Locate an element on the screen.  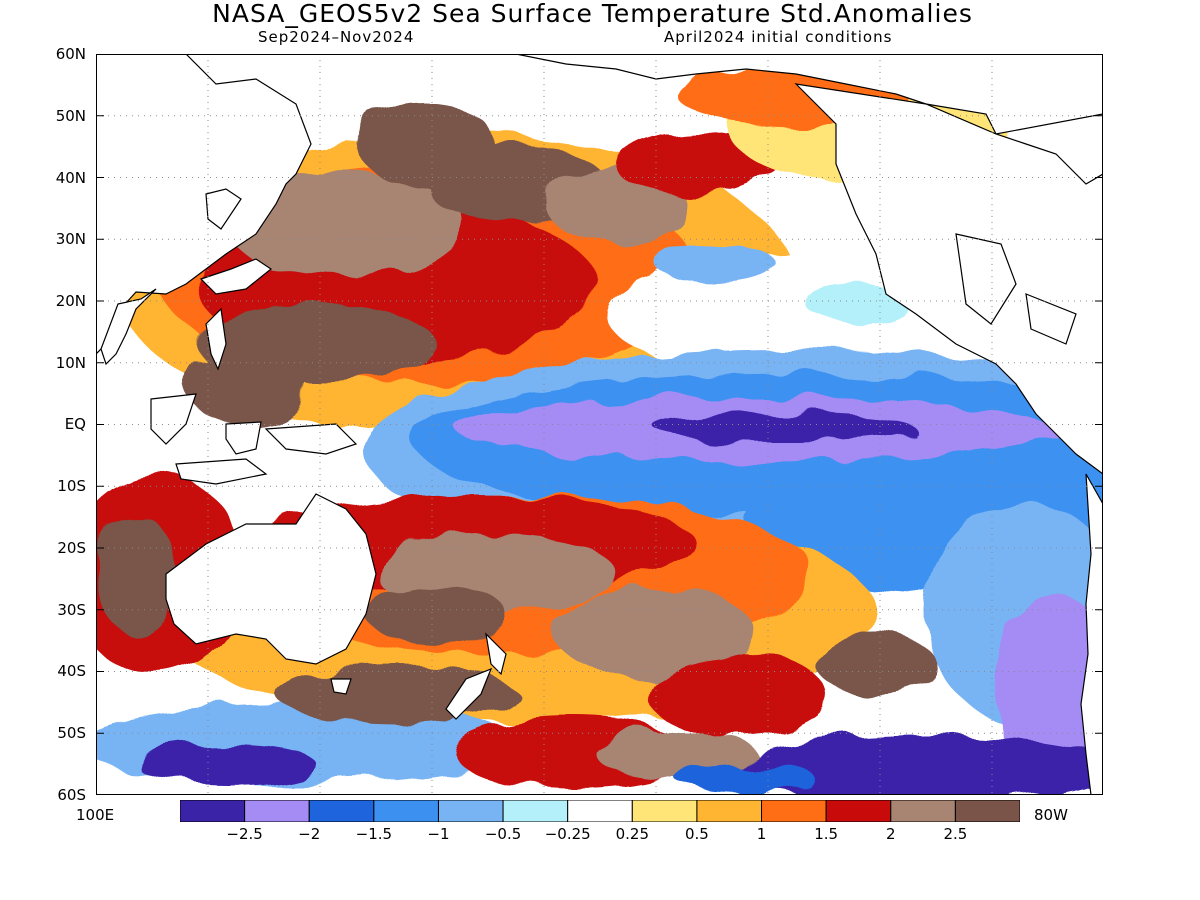
lat-label: 40S is located at coordinates (71, 671).